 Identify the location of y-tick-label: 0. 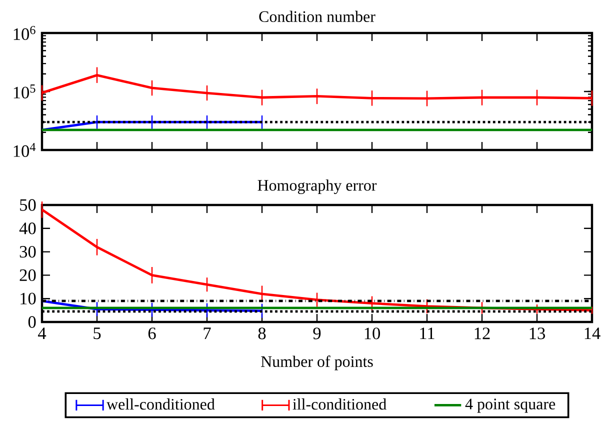
(32, 322).